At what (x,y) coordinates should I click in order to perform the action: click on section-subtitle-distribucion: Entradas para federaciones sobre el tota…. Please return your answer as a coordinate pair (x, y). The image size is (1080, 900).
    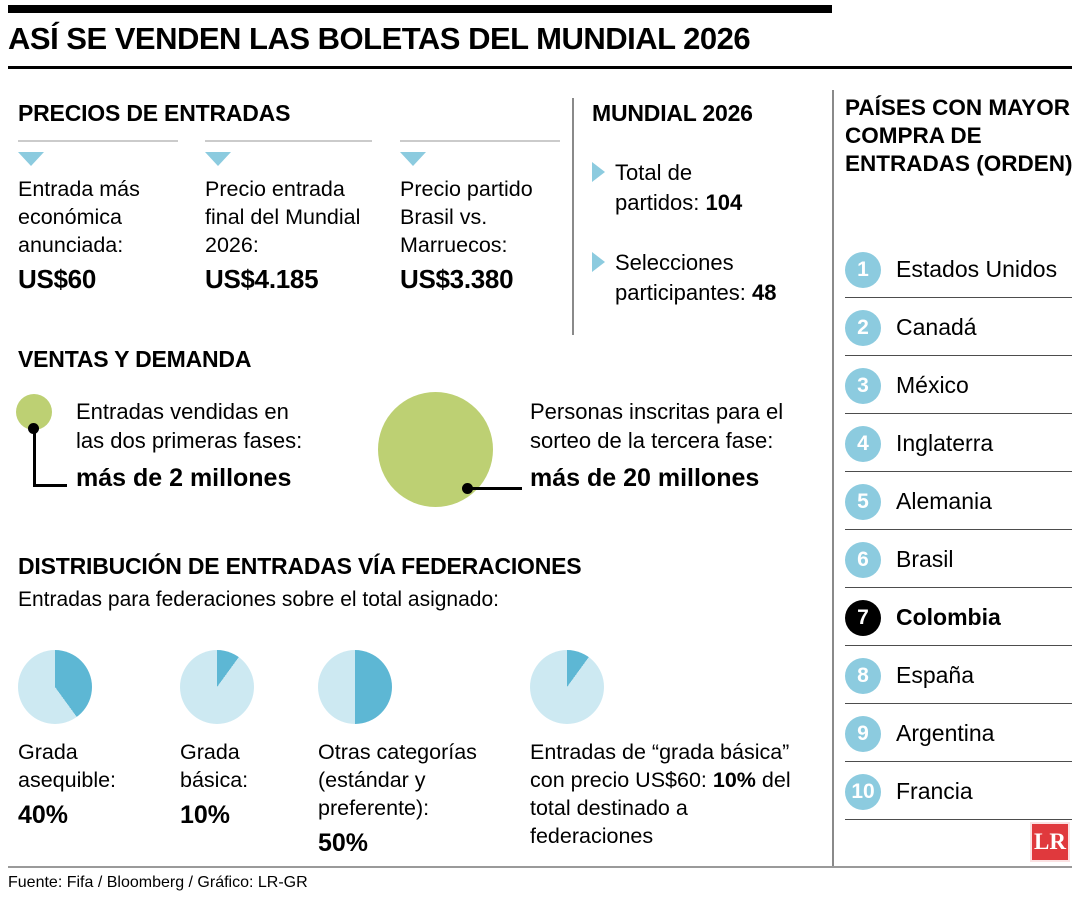
    Looking at the image, I should click on (258, 599).